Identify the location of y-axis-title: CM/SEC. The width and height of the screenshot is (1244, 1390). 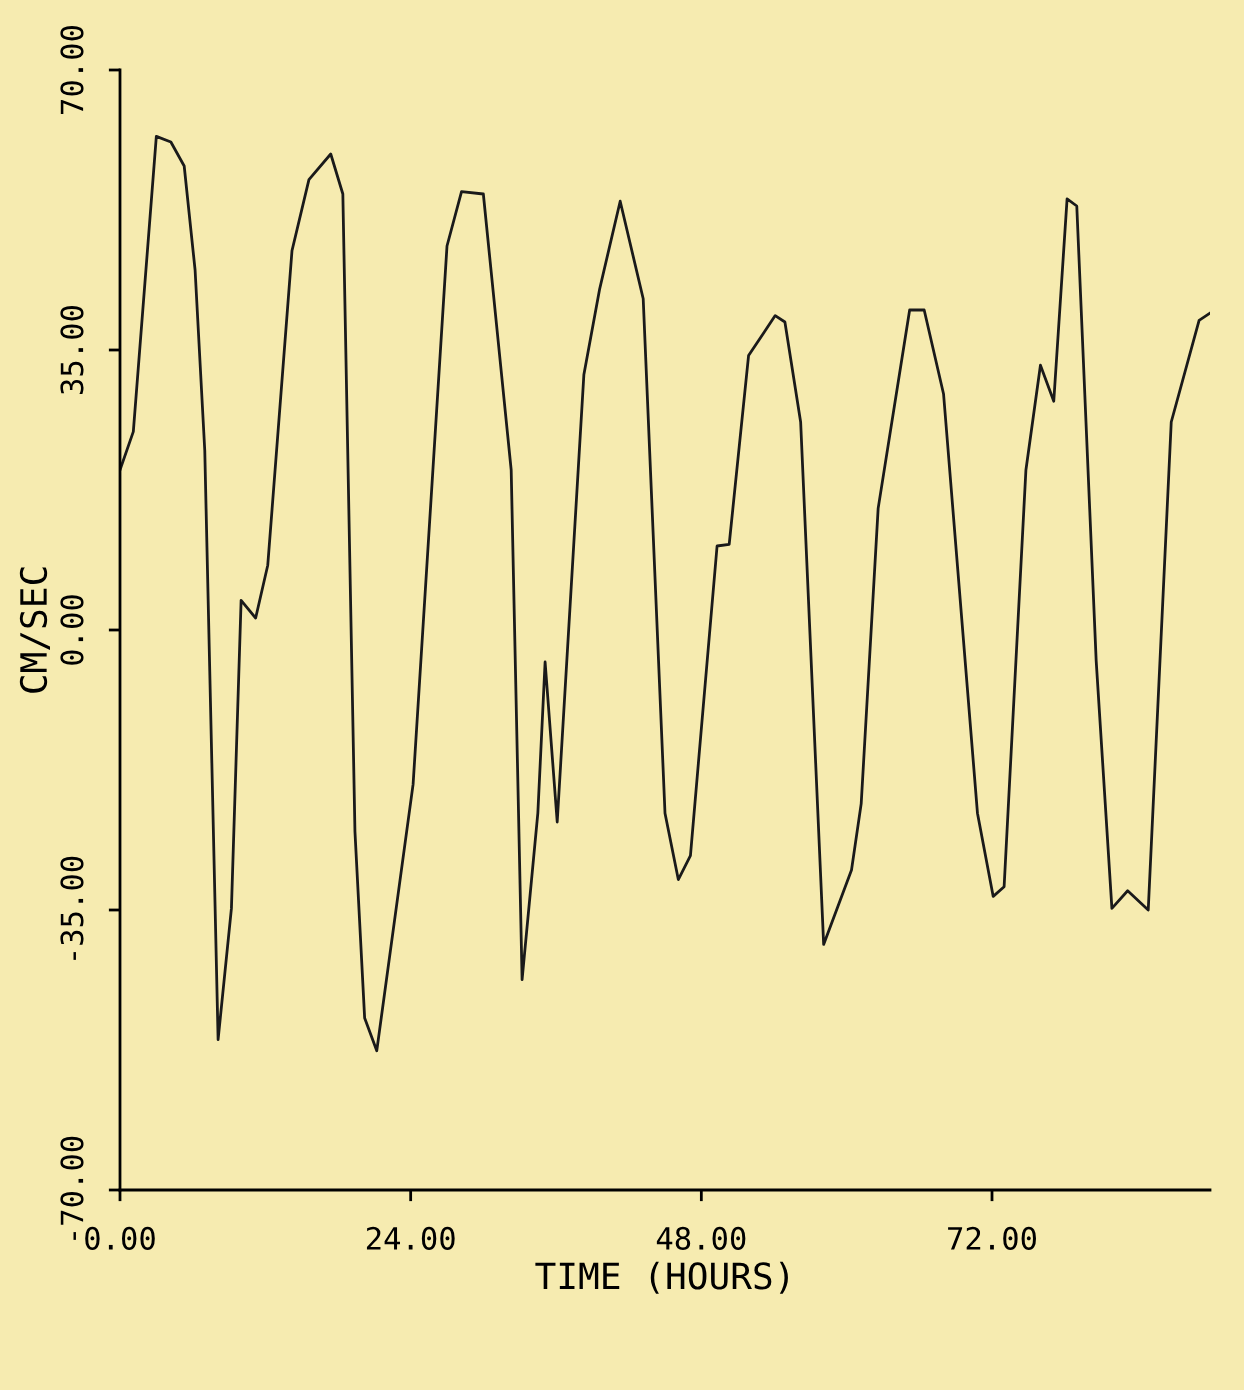
(34, 630).